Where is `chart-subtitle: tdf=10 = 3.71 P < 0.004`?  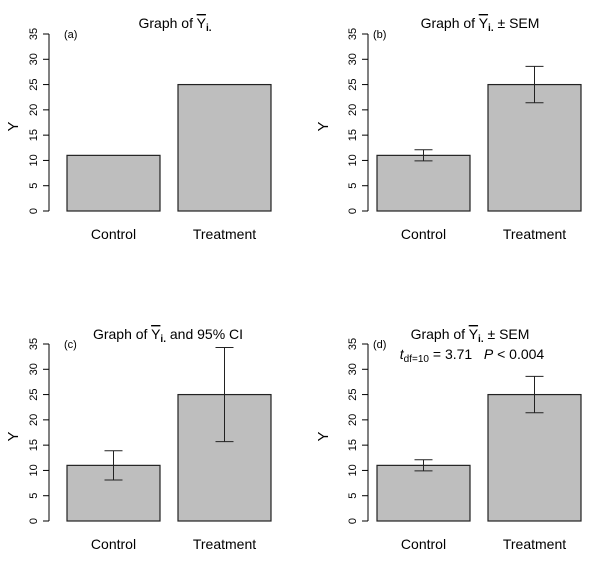
chart-subtitle: tdf=10 = 3.71 P < 0.004 is located at coordinates (472, 355).